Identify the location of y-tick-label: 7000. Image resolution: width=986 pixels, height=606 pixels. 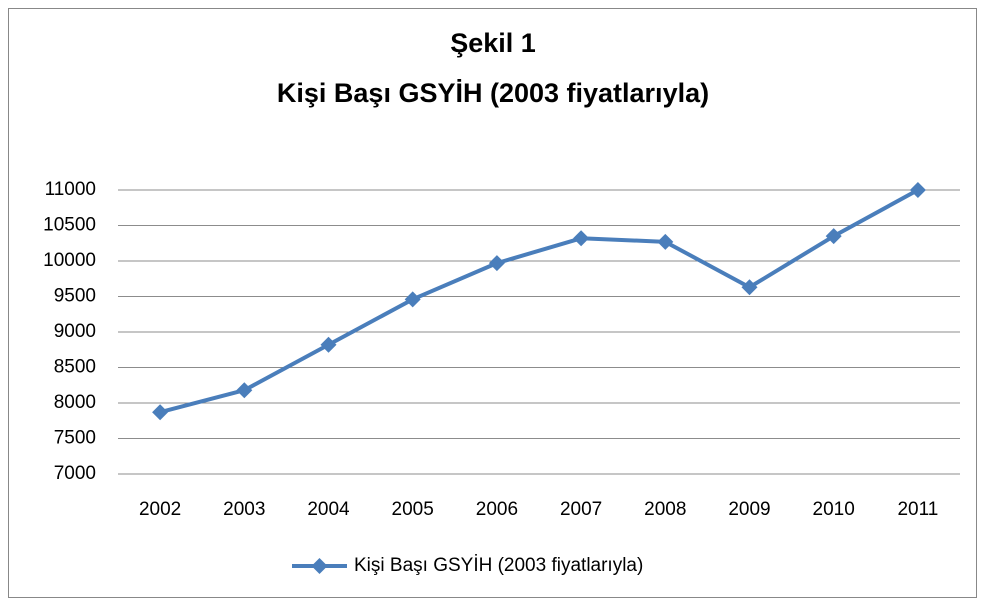
(75, 473).